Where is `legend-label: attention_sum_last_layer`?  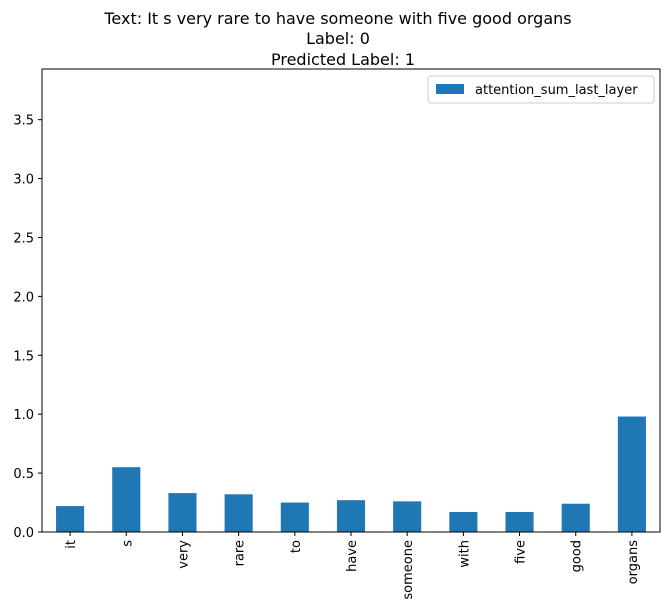 legend-label: attention_sum_last_layer is located at coordinates (556, 90).